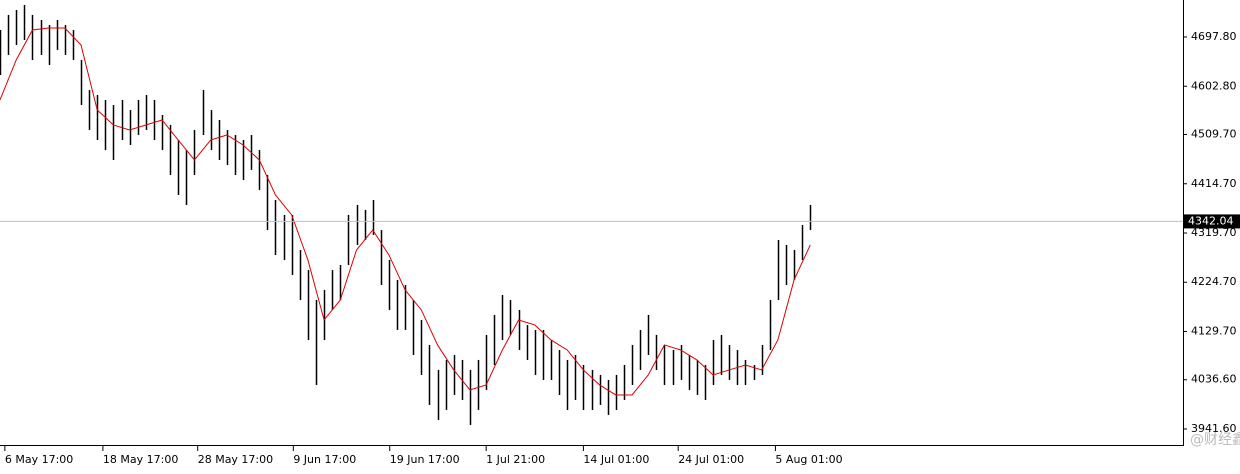 The image size is (1240, 474). I want to click on y-tick-label: 4697.80, so click(1214, 36).